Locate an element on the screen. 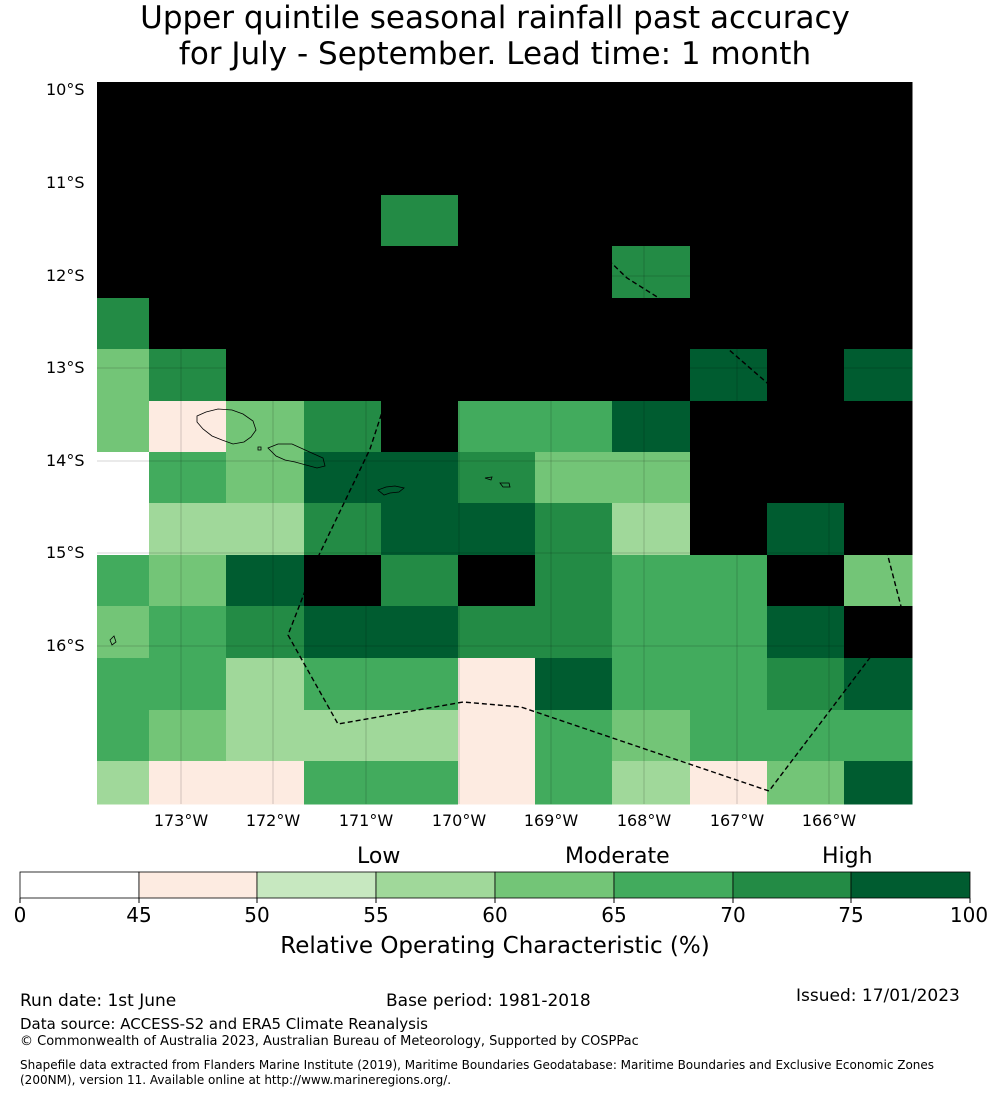 This screenshot has width=990, height=1095. colorbar-tick-60: 60 is located at coordinates (495, 915).